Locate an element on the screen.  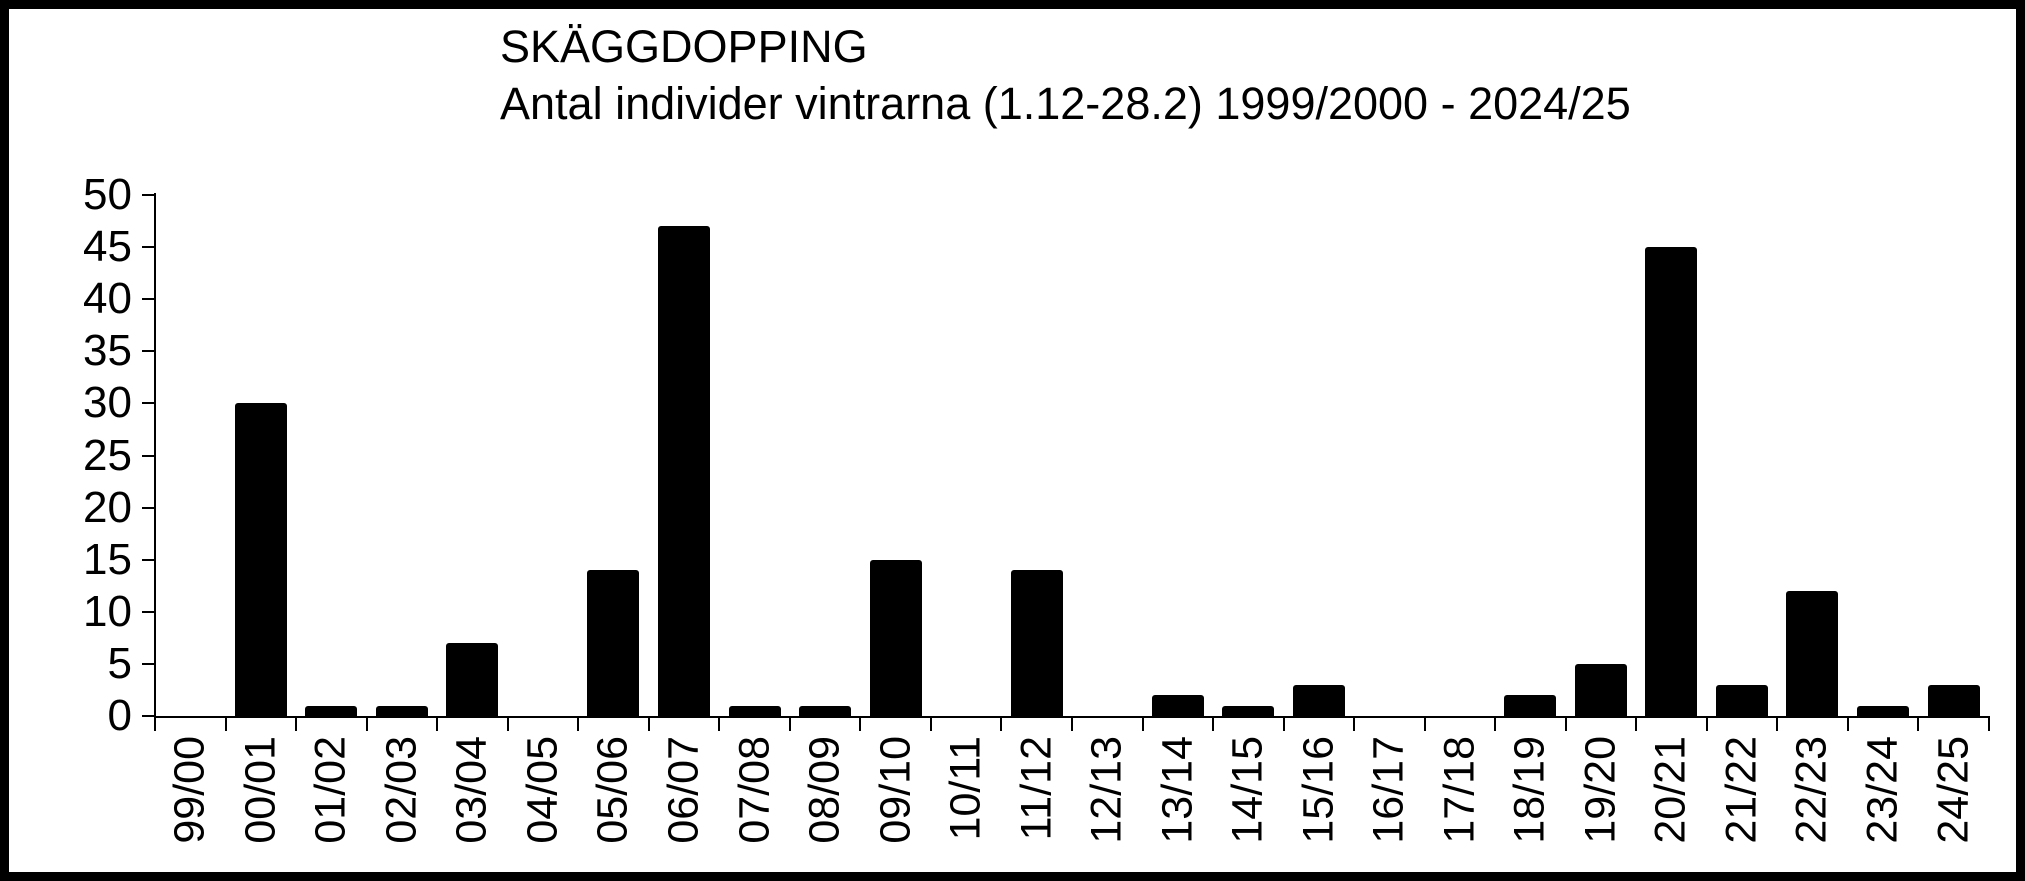
x-tick-label: 18/19 is located at coordinates (1529, 790).